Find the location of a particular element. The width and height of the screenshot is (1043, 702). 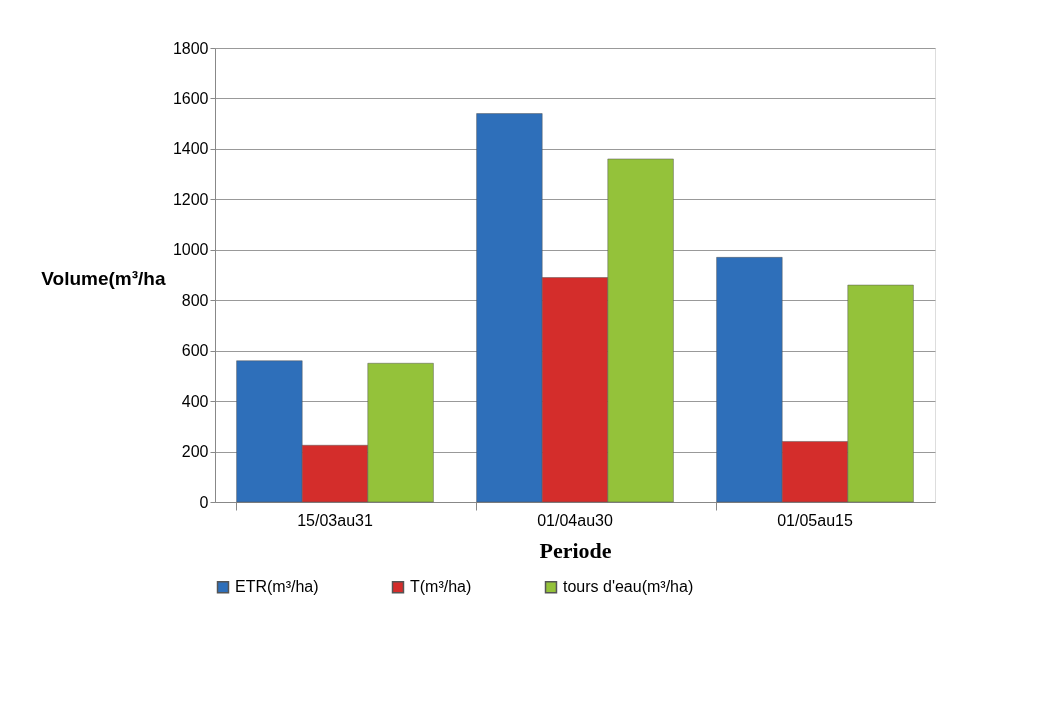

y-tick-label: 200 is located at coordinates (195, 452).